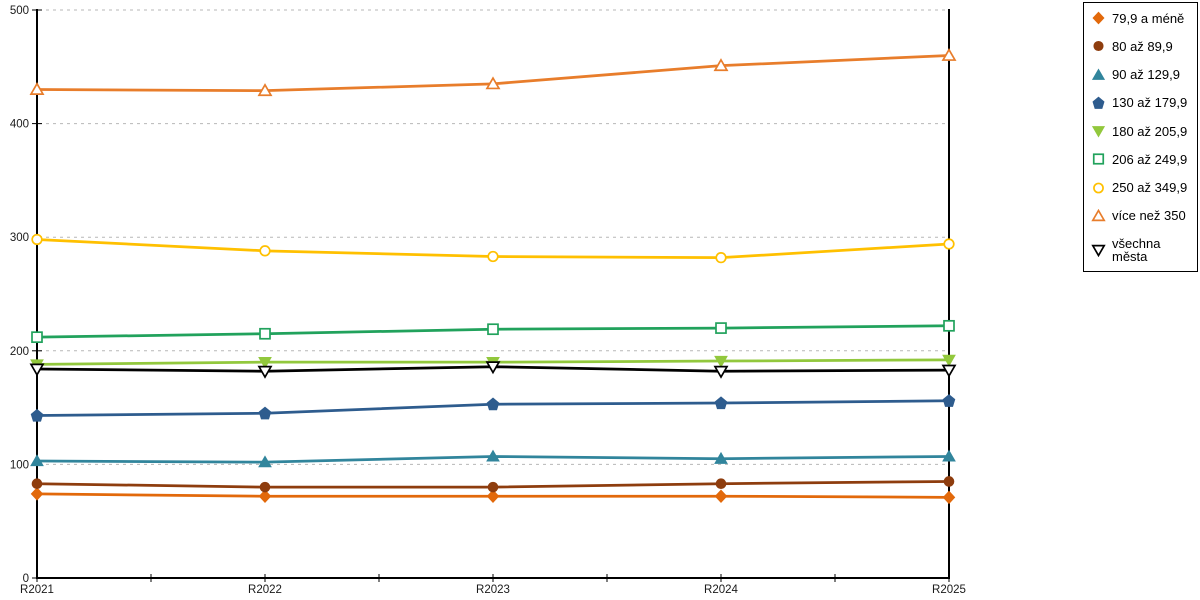  What do you see at coordinates (1150, 103) in the screenshot?
I see `legend-item-label: 130 až 179,9` at bounding box center [1150, 103].